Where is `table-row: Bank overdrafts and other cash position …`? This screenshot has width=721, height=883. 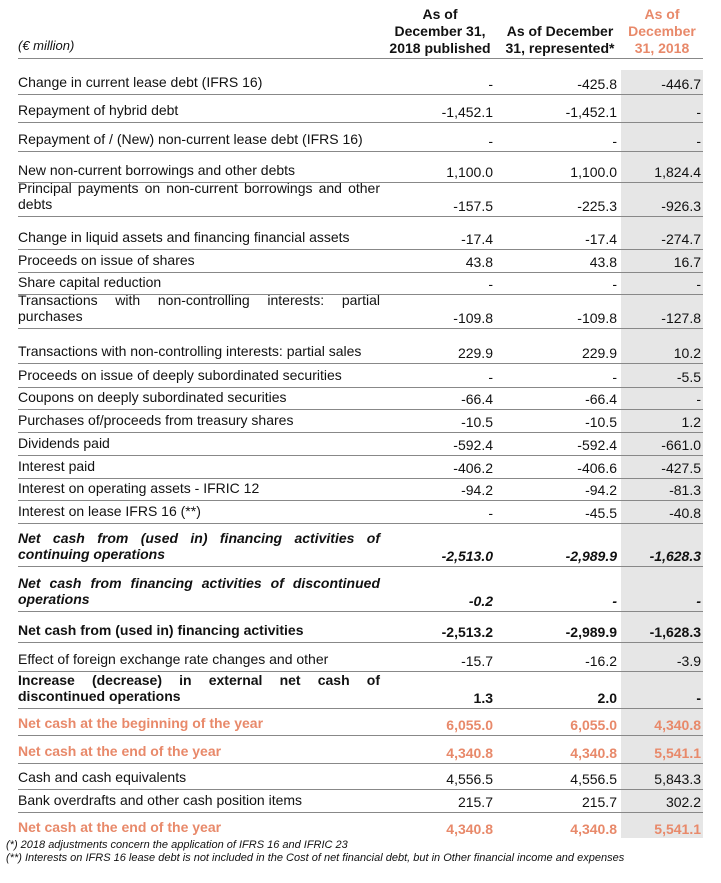 table-row: Bank overdrafts and other cash position … is located at coordinates (360, 801).